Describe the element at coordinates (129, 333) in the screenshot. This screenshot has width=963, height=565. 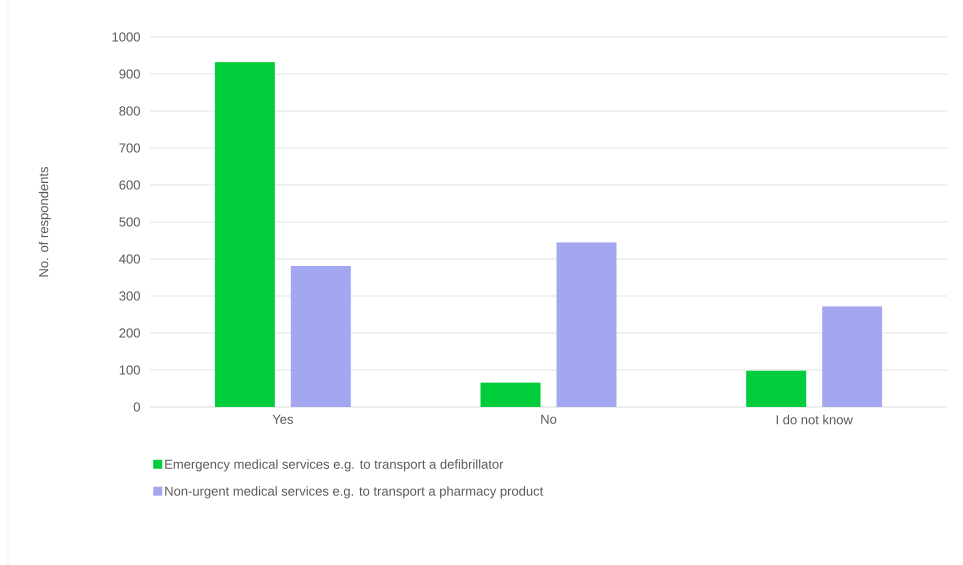
I see `y-tick-label: 200` at that location.